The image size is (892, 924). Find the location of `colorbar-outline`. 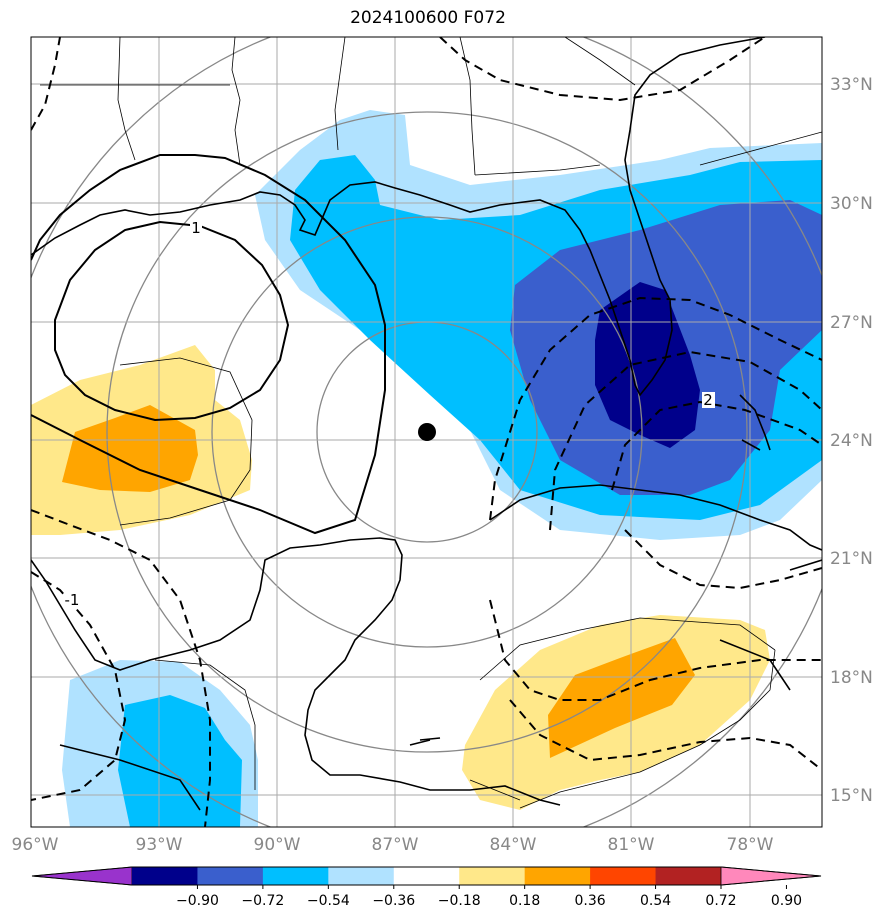

colorbar-outline is located at coordinates (426, 876).